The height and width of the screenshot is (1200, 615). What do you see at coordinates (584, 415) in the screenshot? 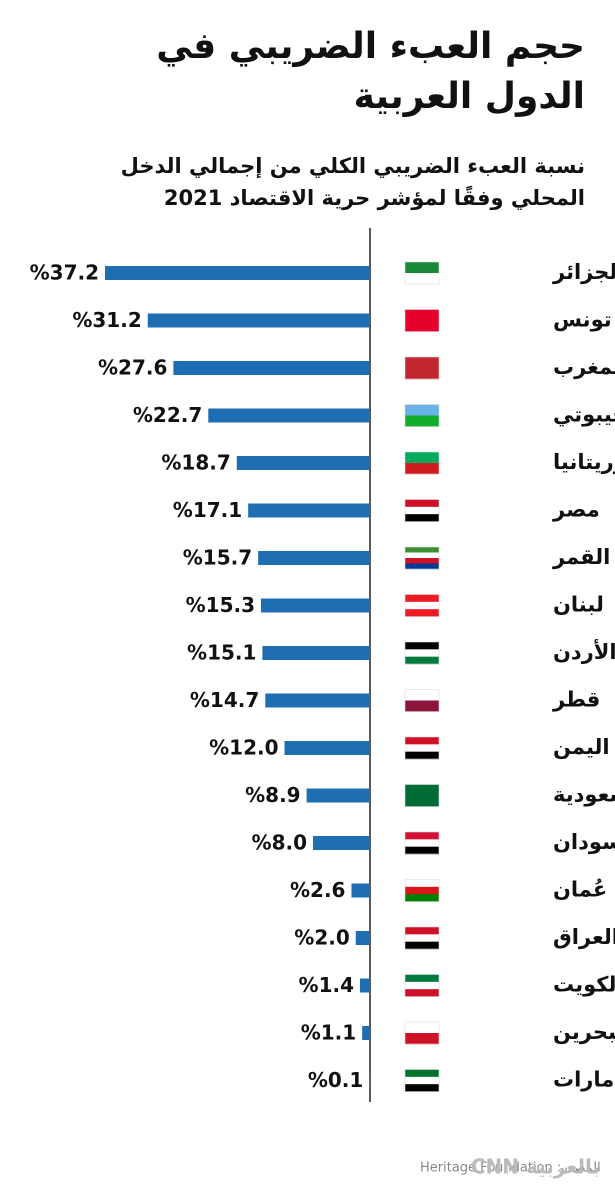
I see `category-label: جيبوتي` at bounding box center [584, 415].